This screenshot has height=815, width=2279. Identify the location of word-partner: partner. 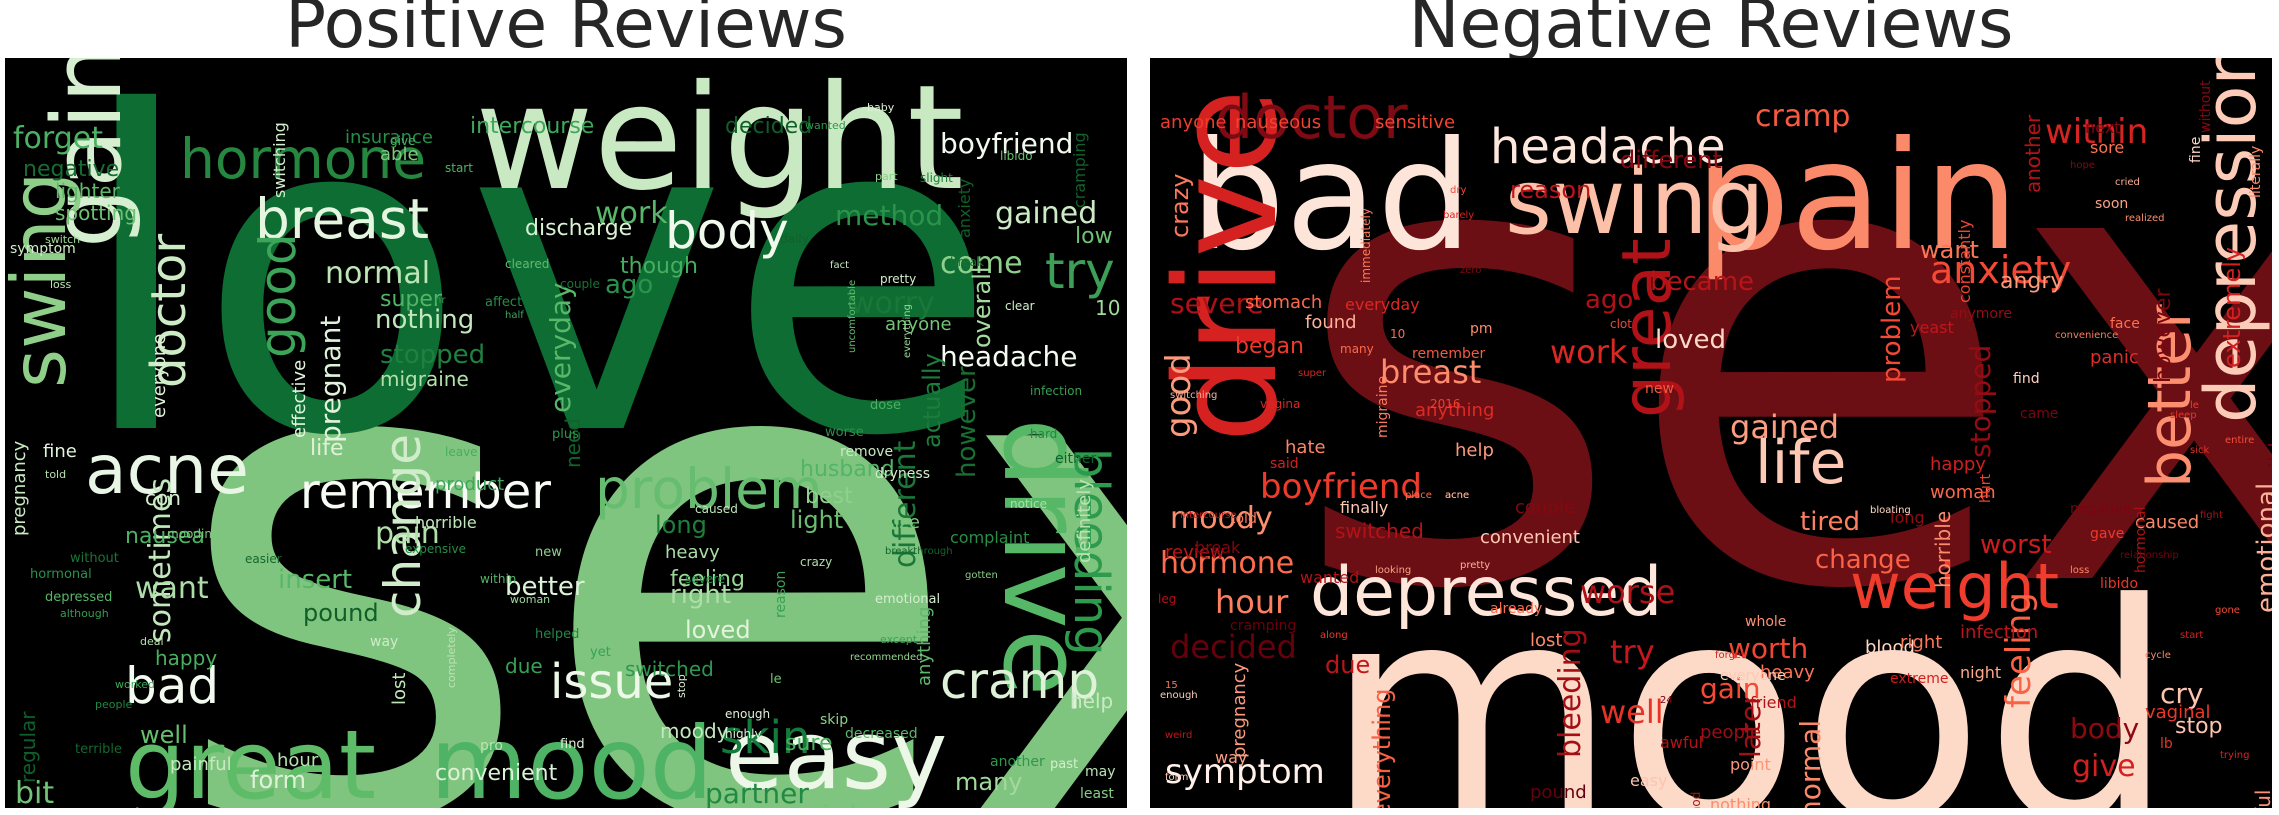
(757, 792).